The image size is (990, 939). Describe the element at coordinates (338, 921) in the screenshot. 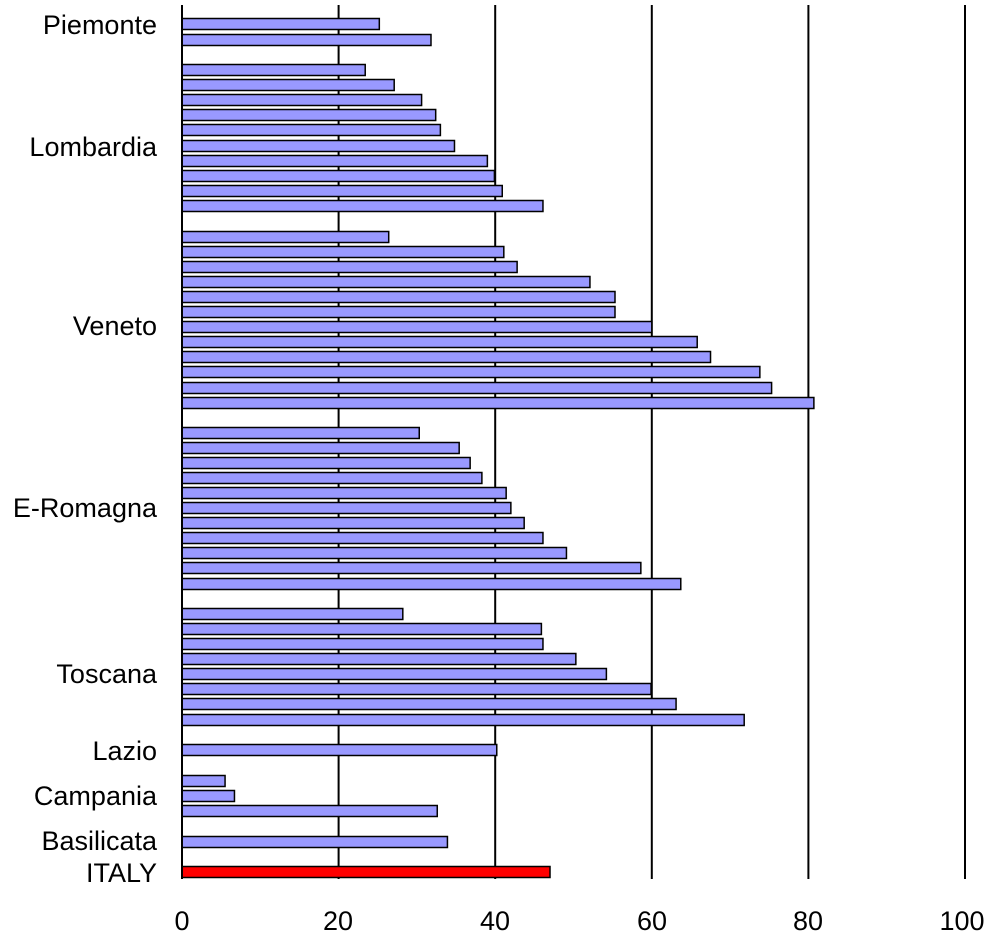

I see `x-tick-label-20: 20` at that location.